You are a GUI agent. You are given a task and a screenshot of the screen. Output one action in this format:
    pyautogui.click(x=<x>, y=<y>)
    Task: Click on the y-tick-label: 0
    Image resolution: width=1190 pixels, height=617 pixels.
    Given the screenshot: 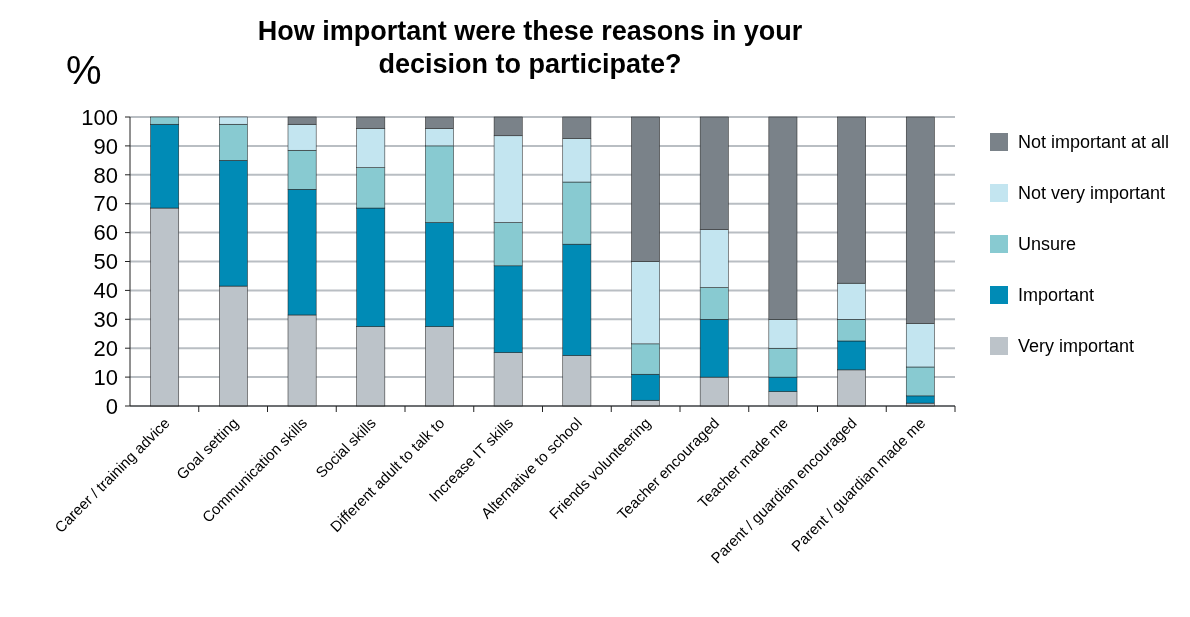 What is the action you would take?
    pyautogui.click(x=111, y=406)
    